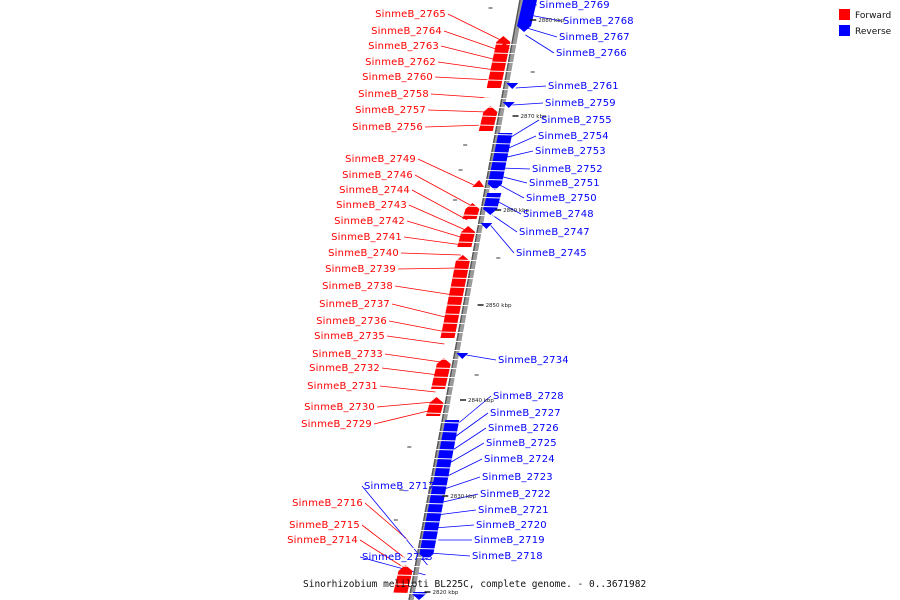  What do you see at coordinates (564, 183) in the screenshot?
I see `gene-label: SinmeB_2751` at bounding box center [564, 183].